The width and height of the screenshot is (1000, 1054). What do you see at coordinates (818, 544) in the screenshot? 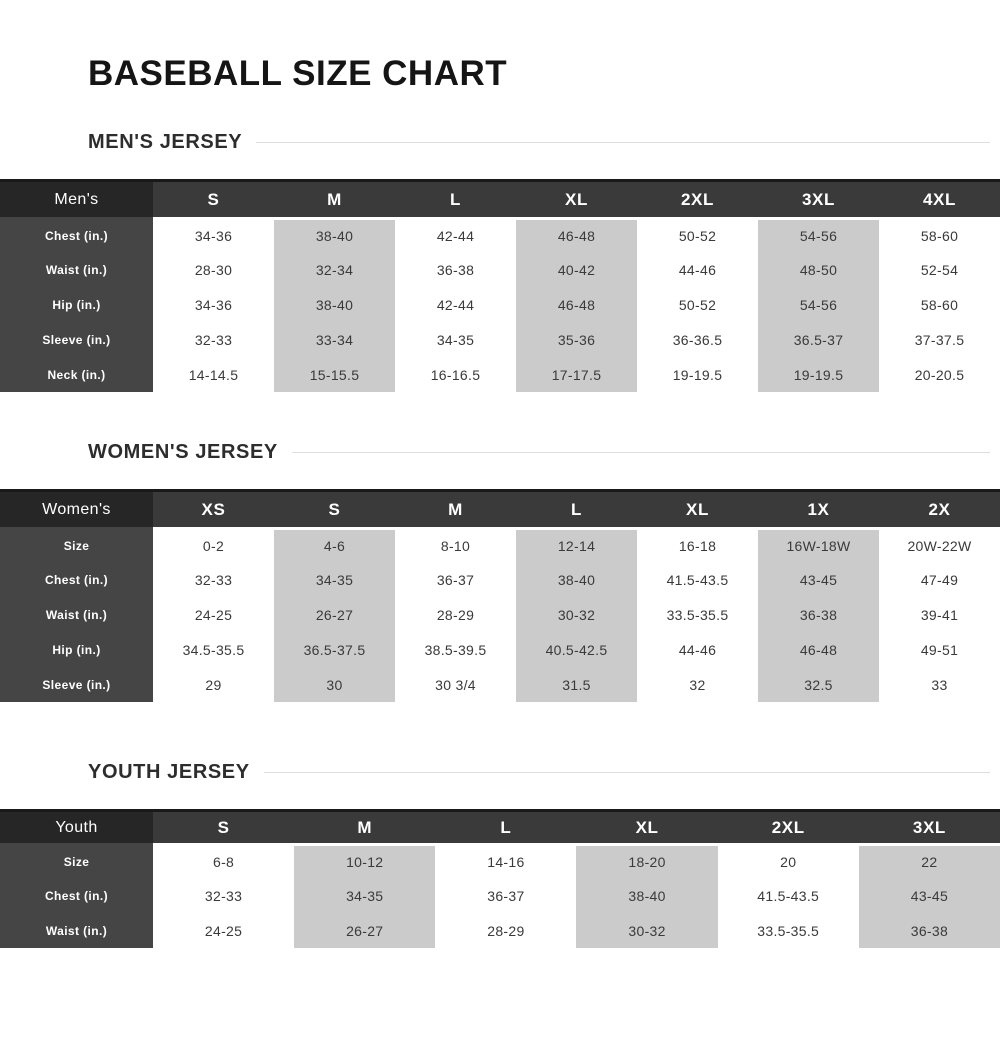
I see `size-value-cell: 16W-18W` at bounding box center [818, 544].